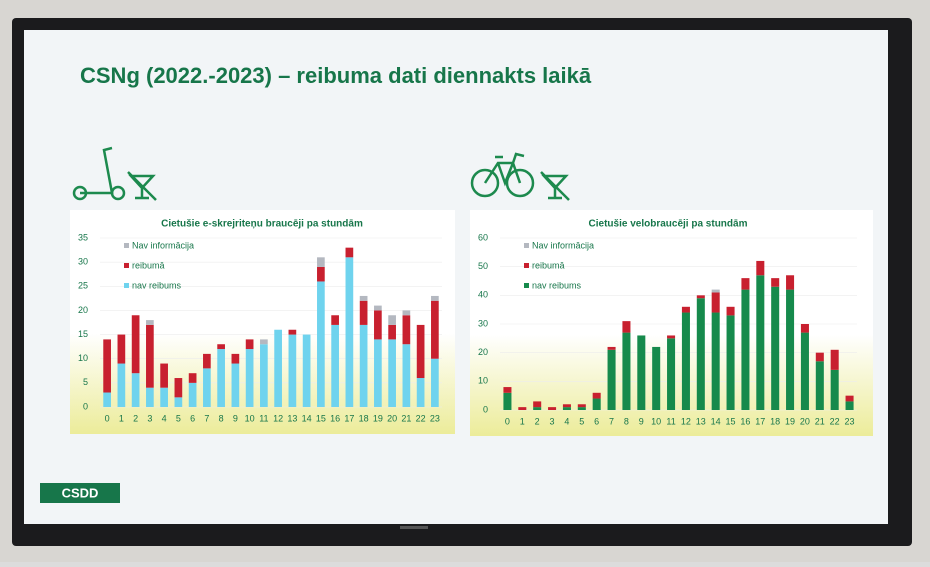 The width and height of the screenshot is (930, 567). Describe the element at coordinates (522, 421) in the screenshot. I see `x-tick-label: 1` at that location.